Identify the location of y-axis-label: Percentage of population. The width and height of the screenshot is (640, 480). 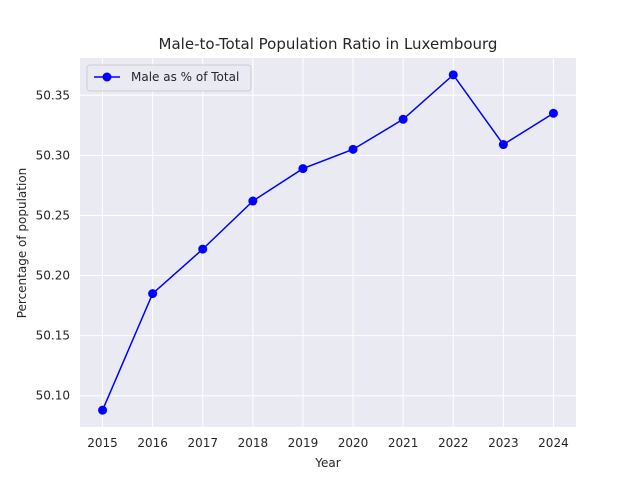
(22, 243).